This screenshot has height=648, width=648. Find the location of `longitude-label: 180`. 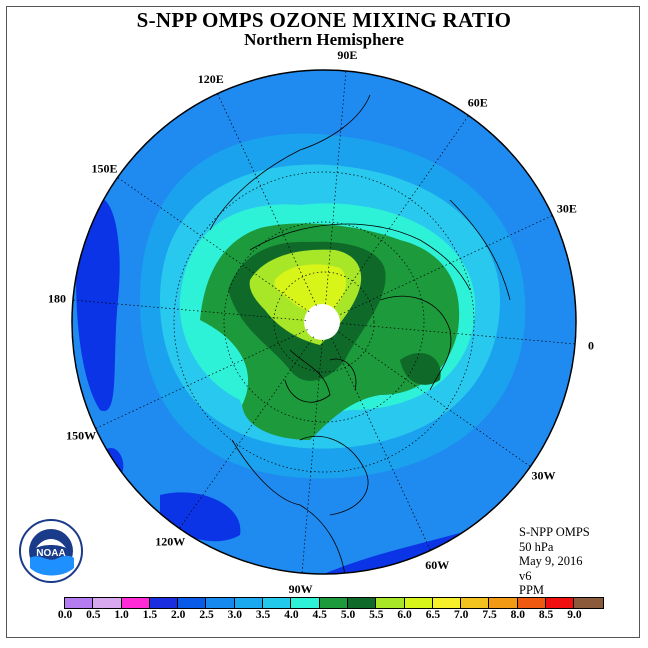

longitude-label: 180 is located at coordinates (57, 299).